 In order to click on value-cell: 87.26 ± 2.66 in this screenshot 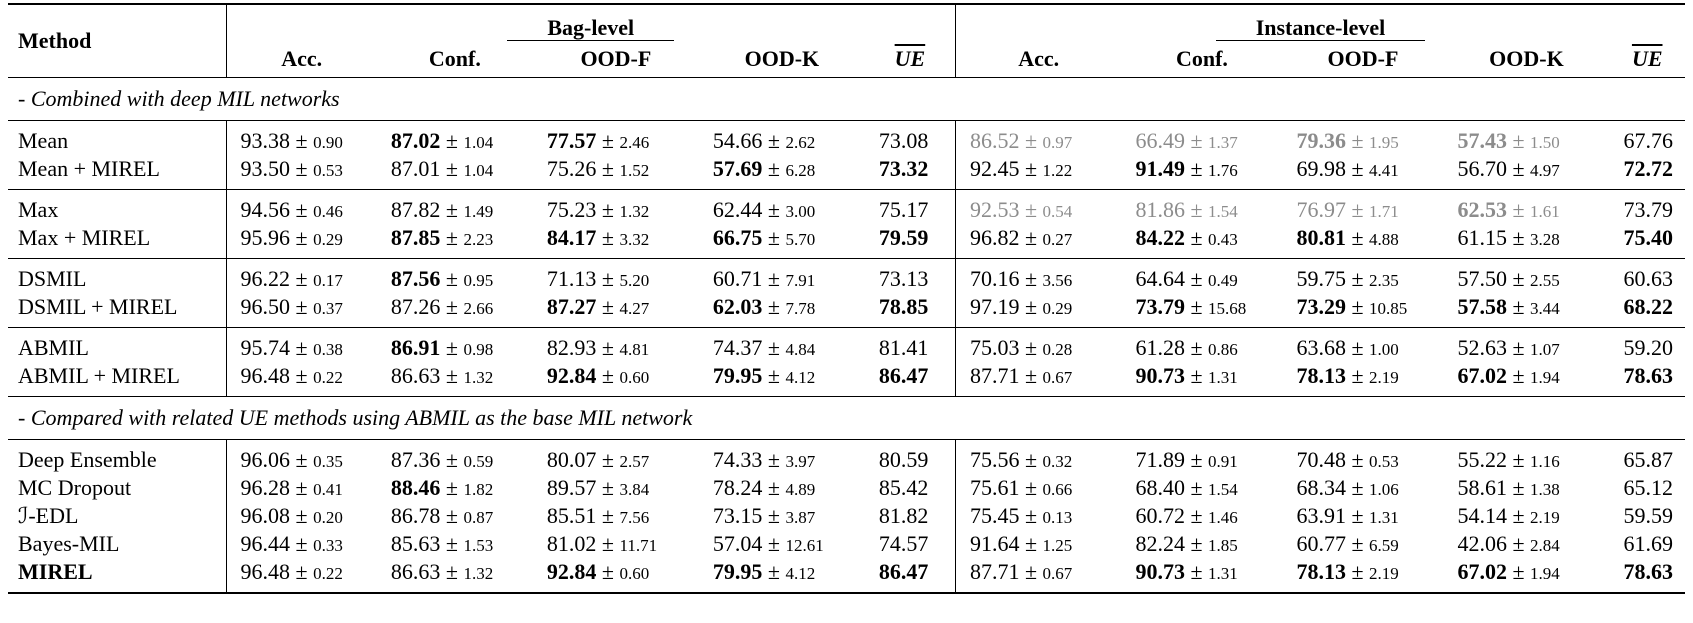, I will do `click(455, 310)`.